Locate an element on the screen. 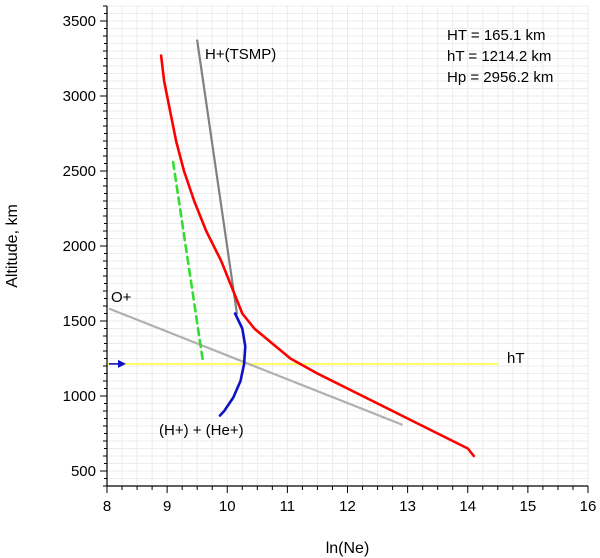  x-tick-label: 10 is located at coordinates (227, 506).